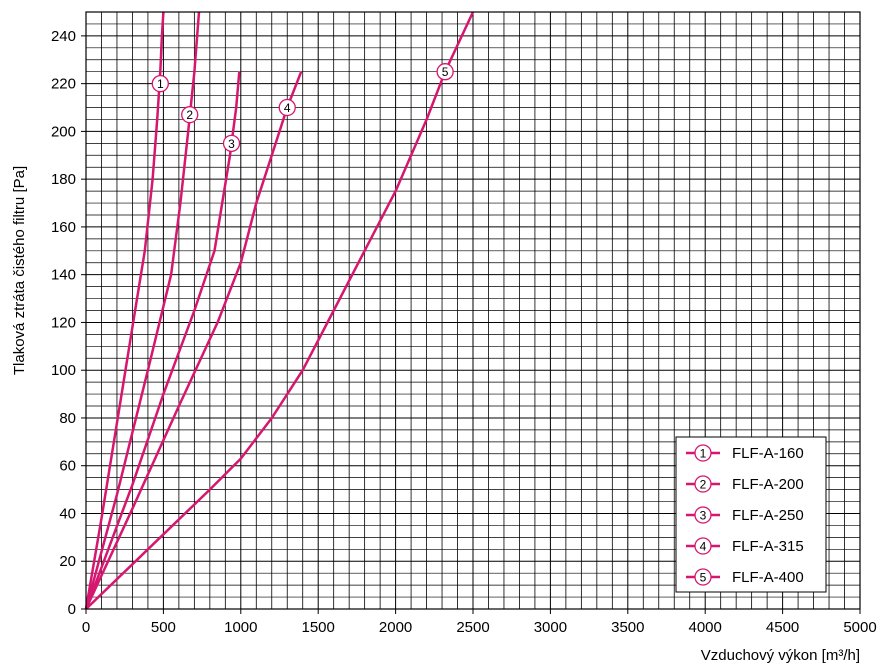 This screenshot has width=886, height=665. Describe the element at coordinates (67, 513) in the screenshot. I see `y-tick-label: 40` at that location.